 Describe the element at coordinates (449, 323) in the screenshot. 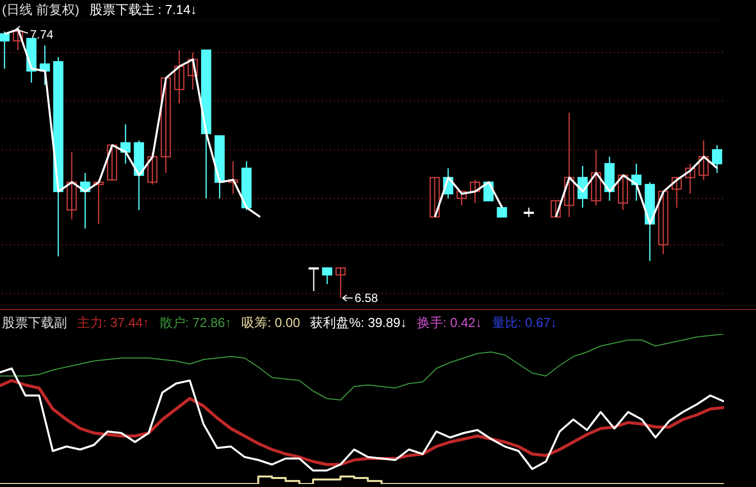

I see `text: 换手: 0.42↓` at that location.